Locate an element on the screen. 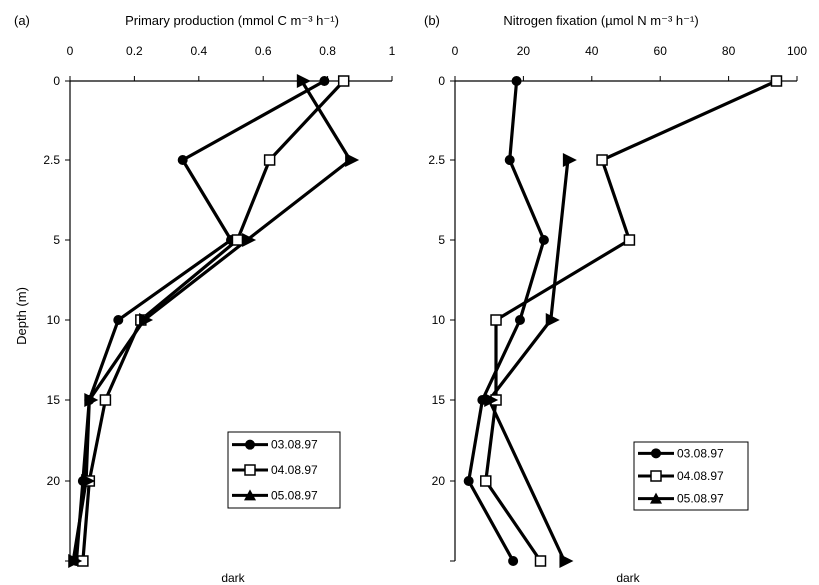 Image resolution: width=819 pixels, height=585 pixels. x-tick-label: 80 is located at coordinates (729, 51).